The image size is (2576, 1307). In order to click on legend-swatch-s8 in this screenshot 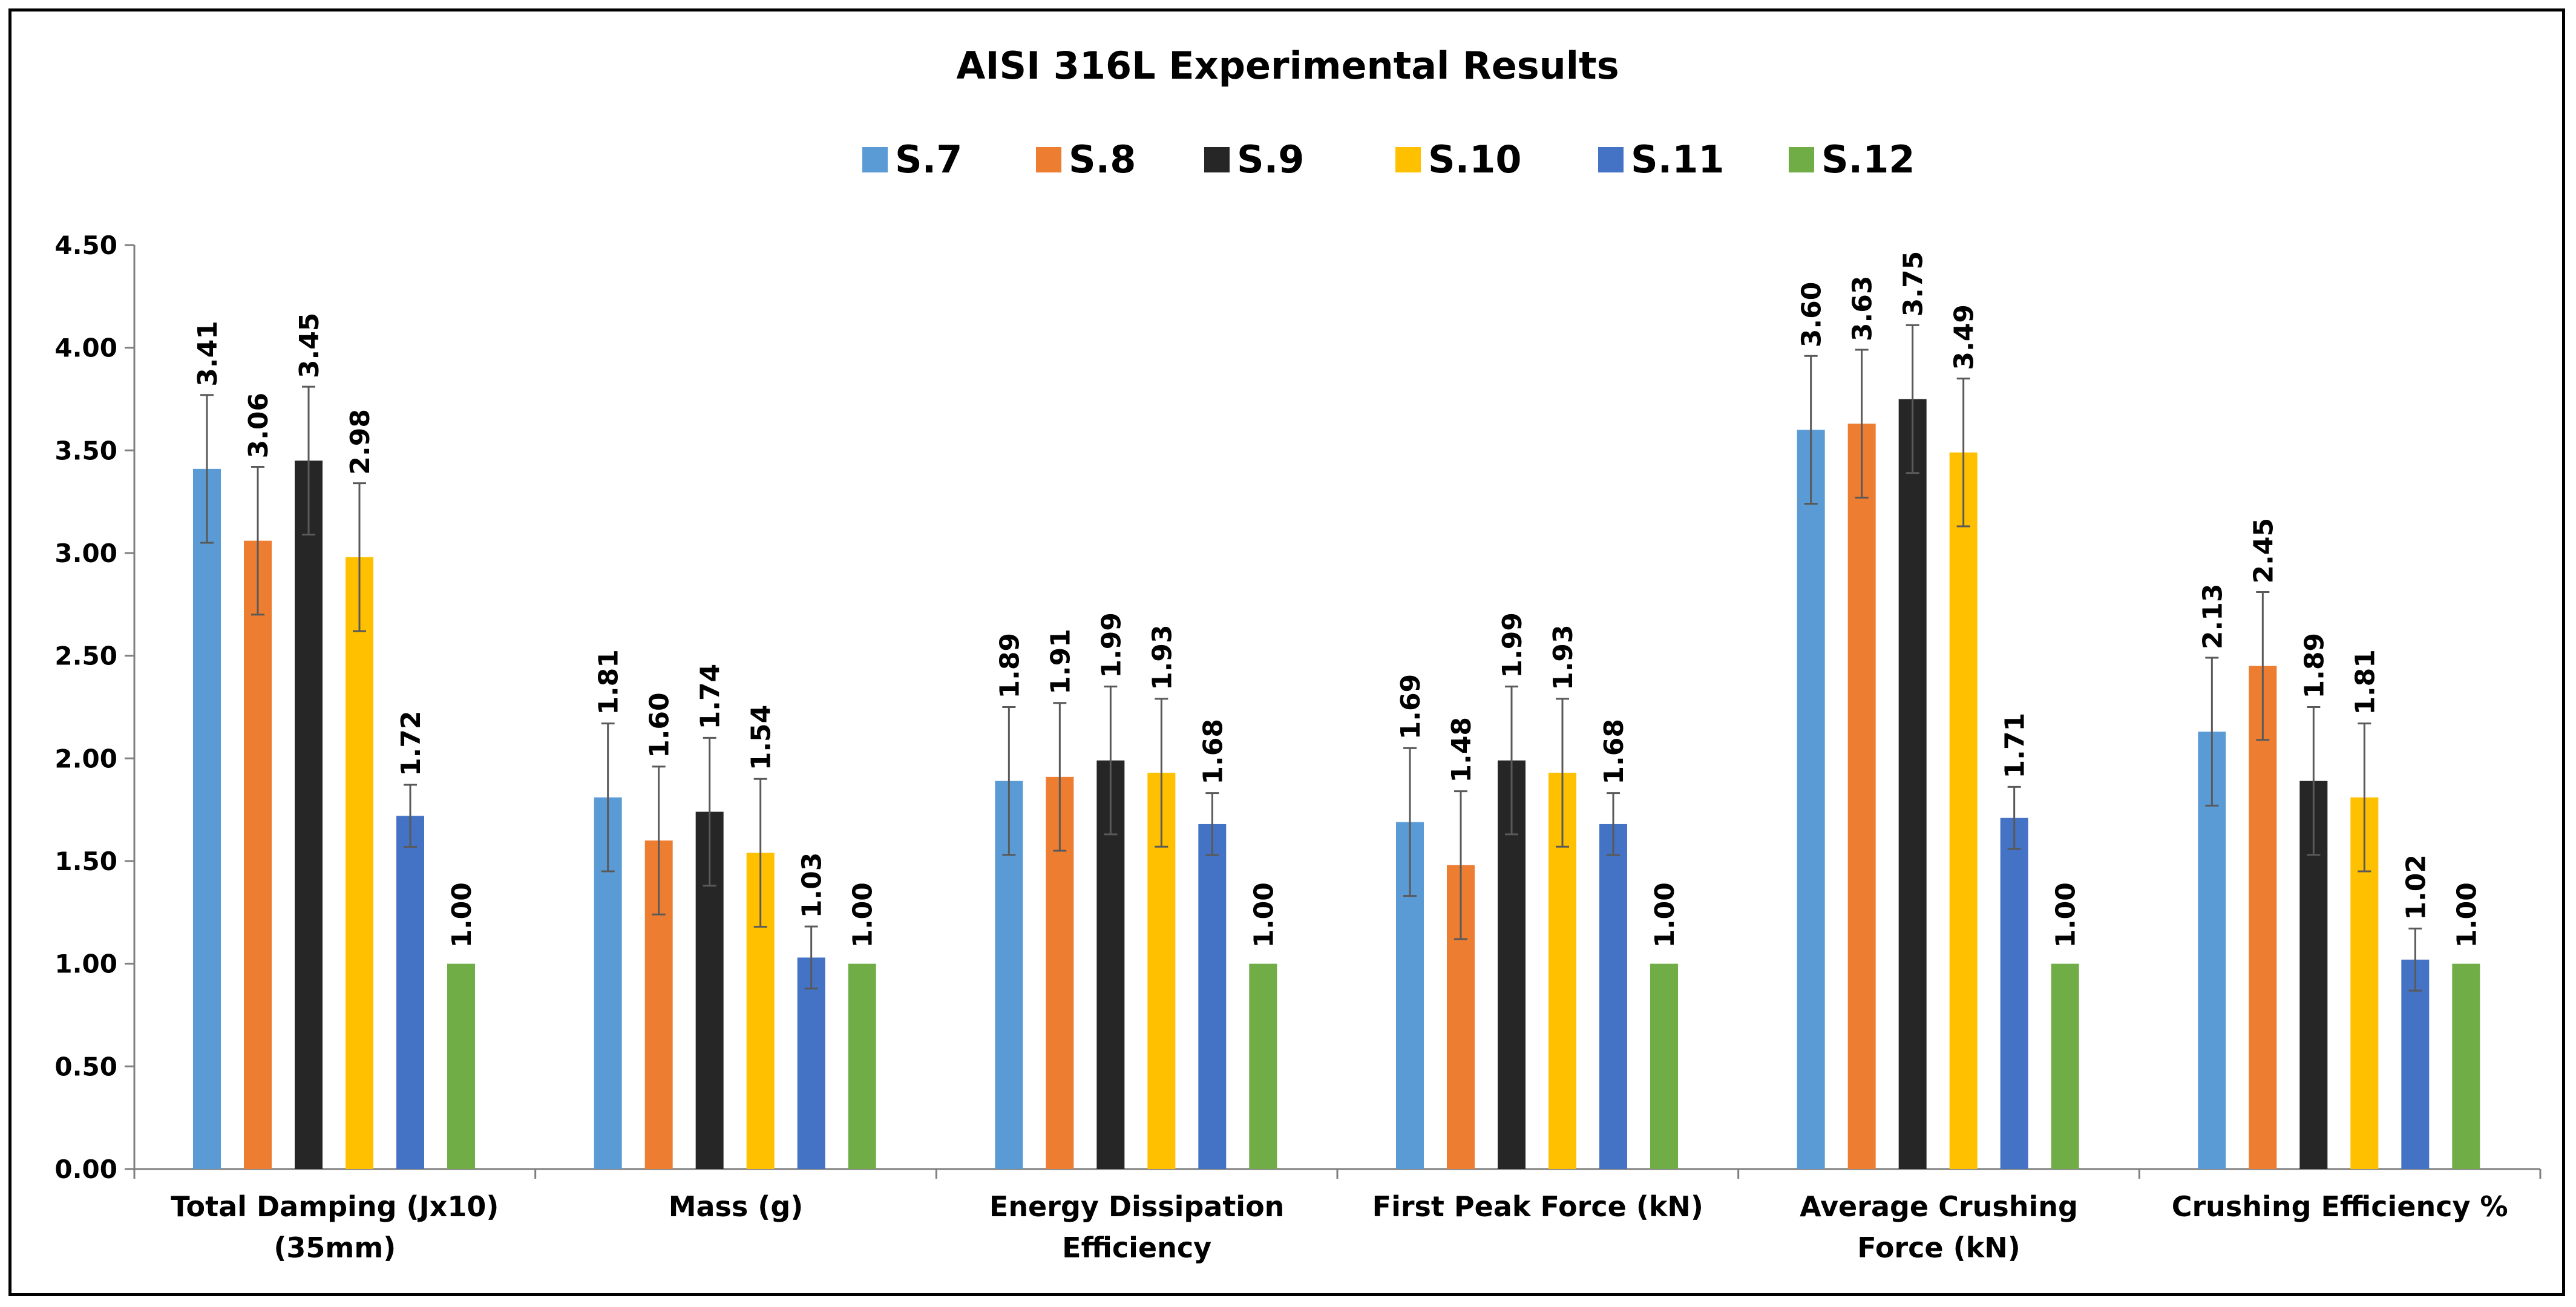, I will do `click(1048, 160)`.